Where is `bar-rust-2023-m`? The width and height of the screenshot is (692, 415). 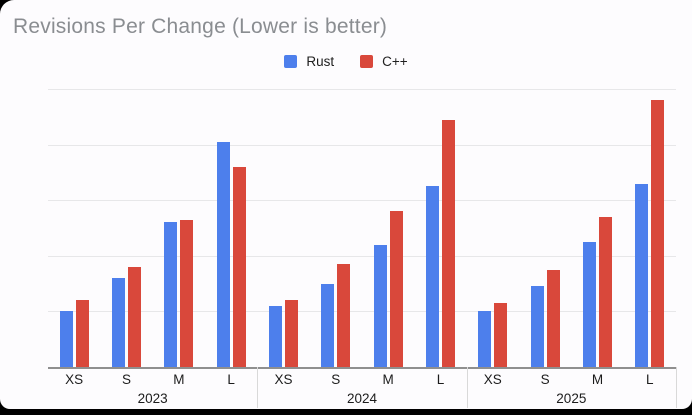
bar-rust-2023-m is located at coordinates (171, 294).